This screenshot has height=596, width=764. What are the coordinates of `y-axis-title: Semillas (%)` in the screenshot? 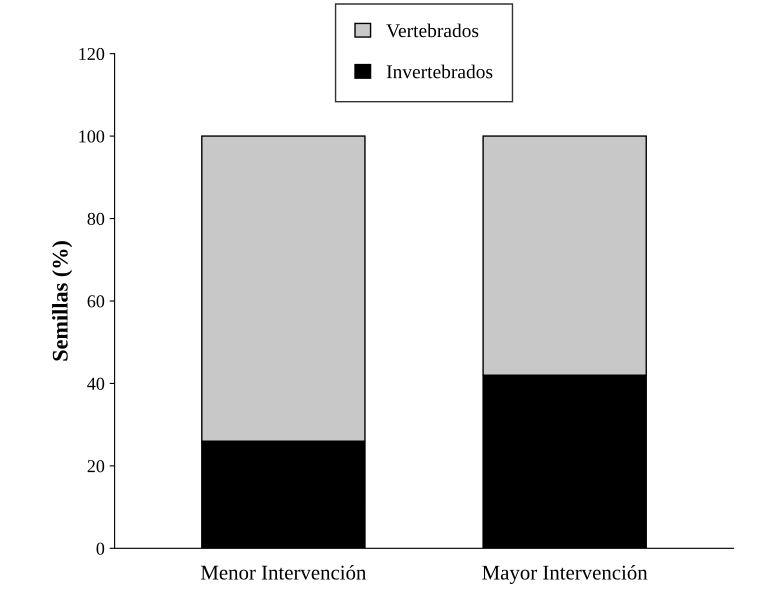 It's located at (62, 301).